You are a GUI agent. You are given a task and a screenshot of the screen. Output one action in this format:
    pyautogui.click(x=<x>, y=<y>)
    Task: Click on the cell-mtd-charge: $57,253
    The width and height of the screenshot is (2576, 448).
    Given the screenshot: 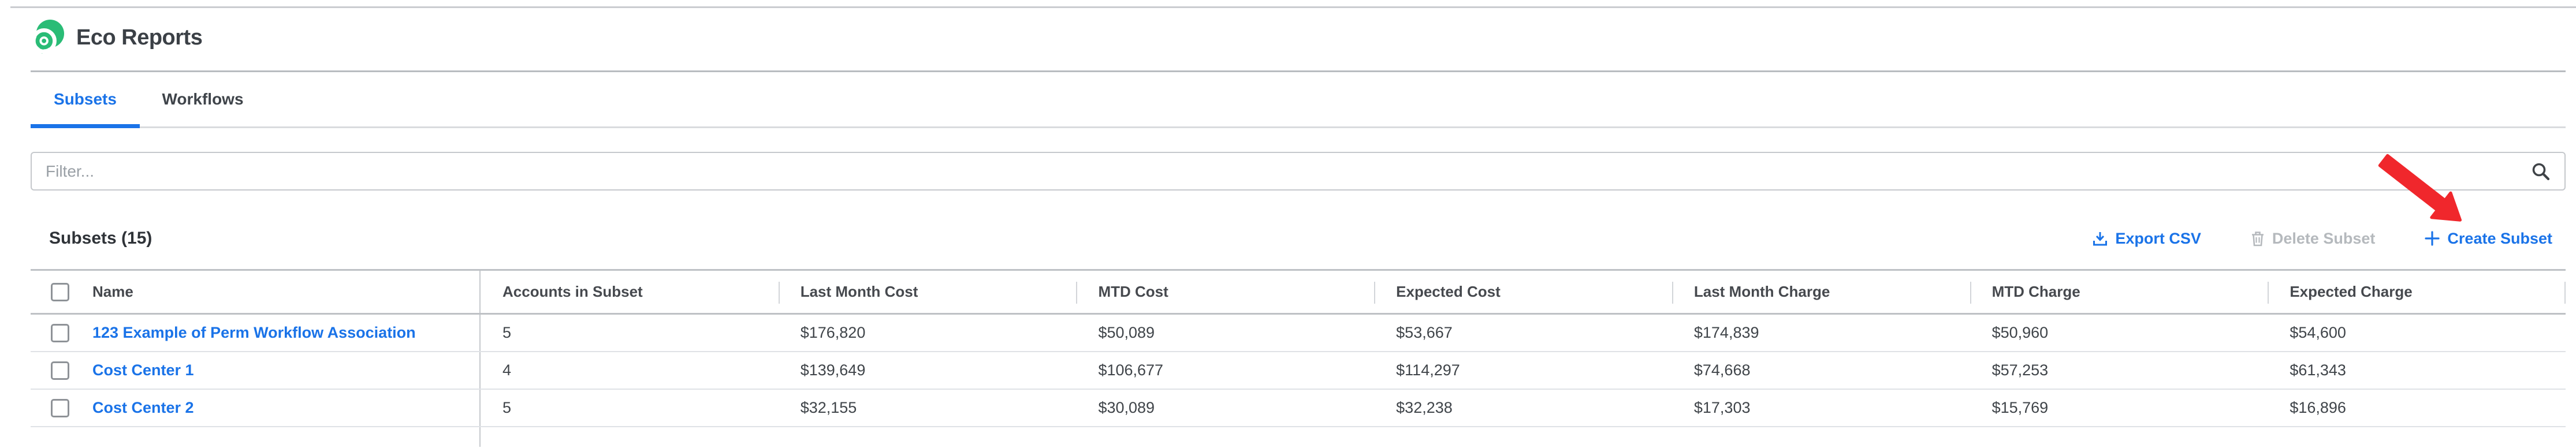 What is the action you would take?
    pyautogui.click(x=2020, y=370)
    